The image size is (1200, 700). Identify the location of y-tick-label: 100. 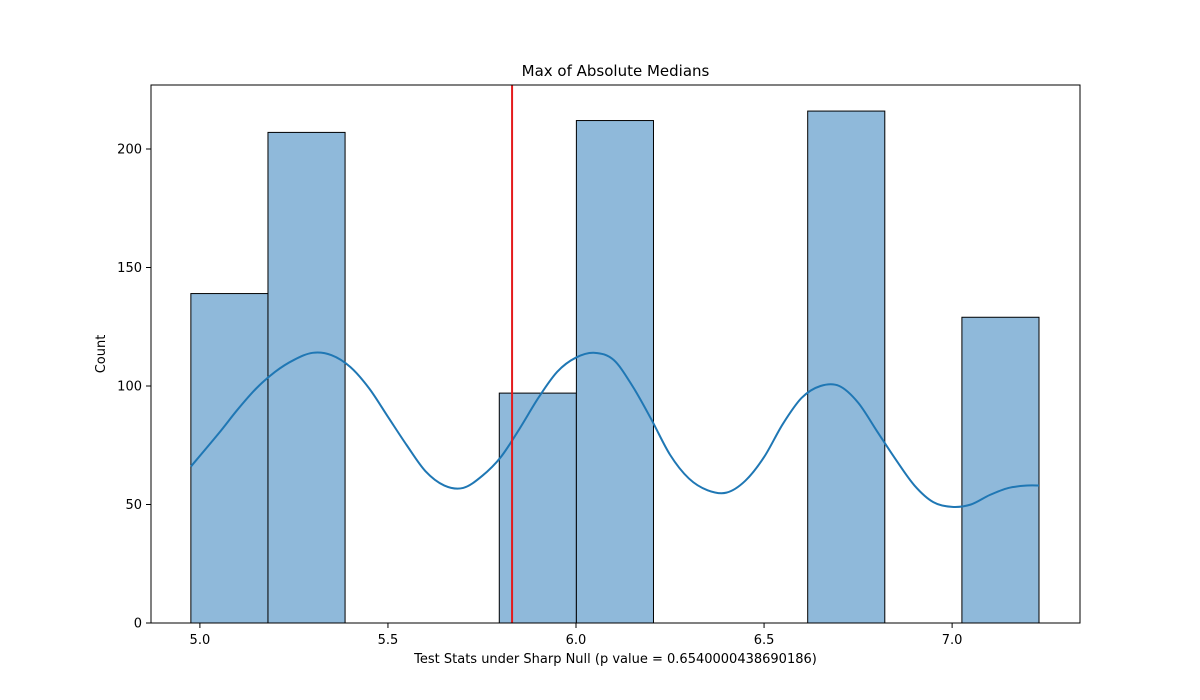
(129, 386).